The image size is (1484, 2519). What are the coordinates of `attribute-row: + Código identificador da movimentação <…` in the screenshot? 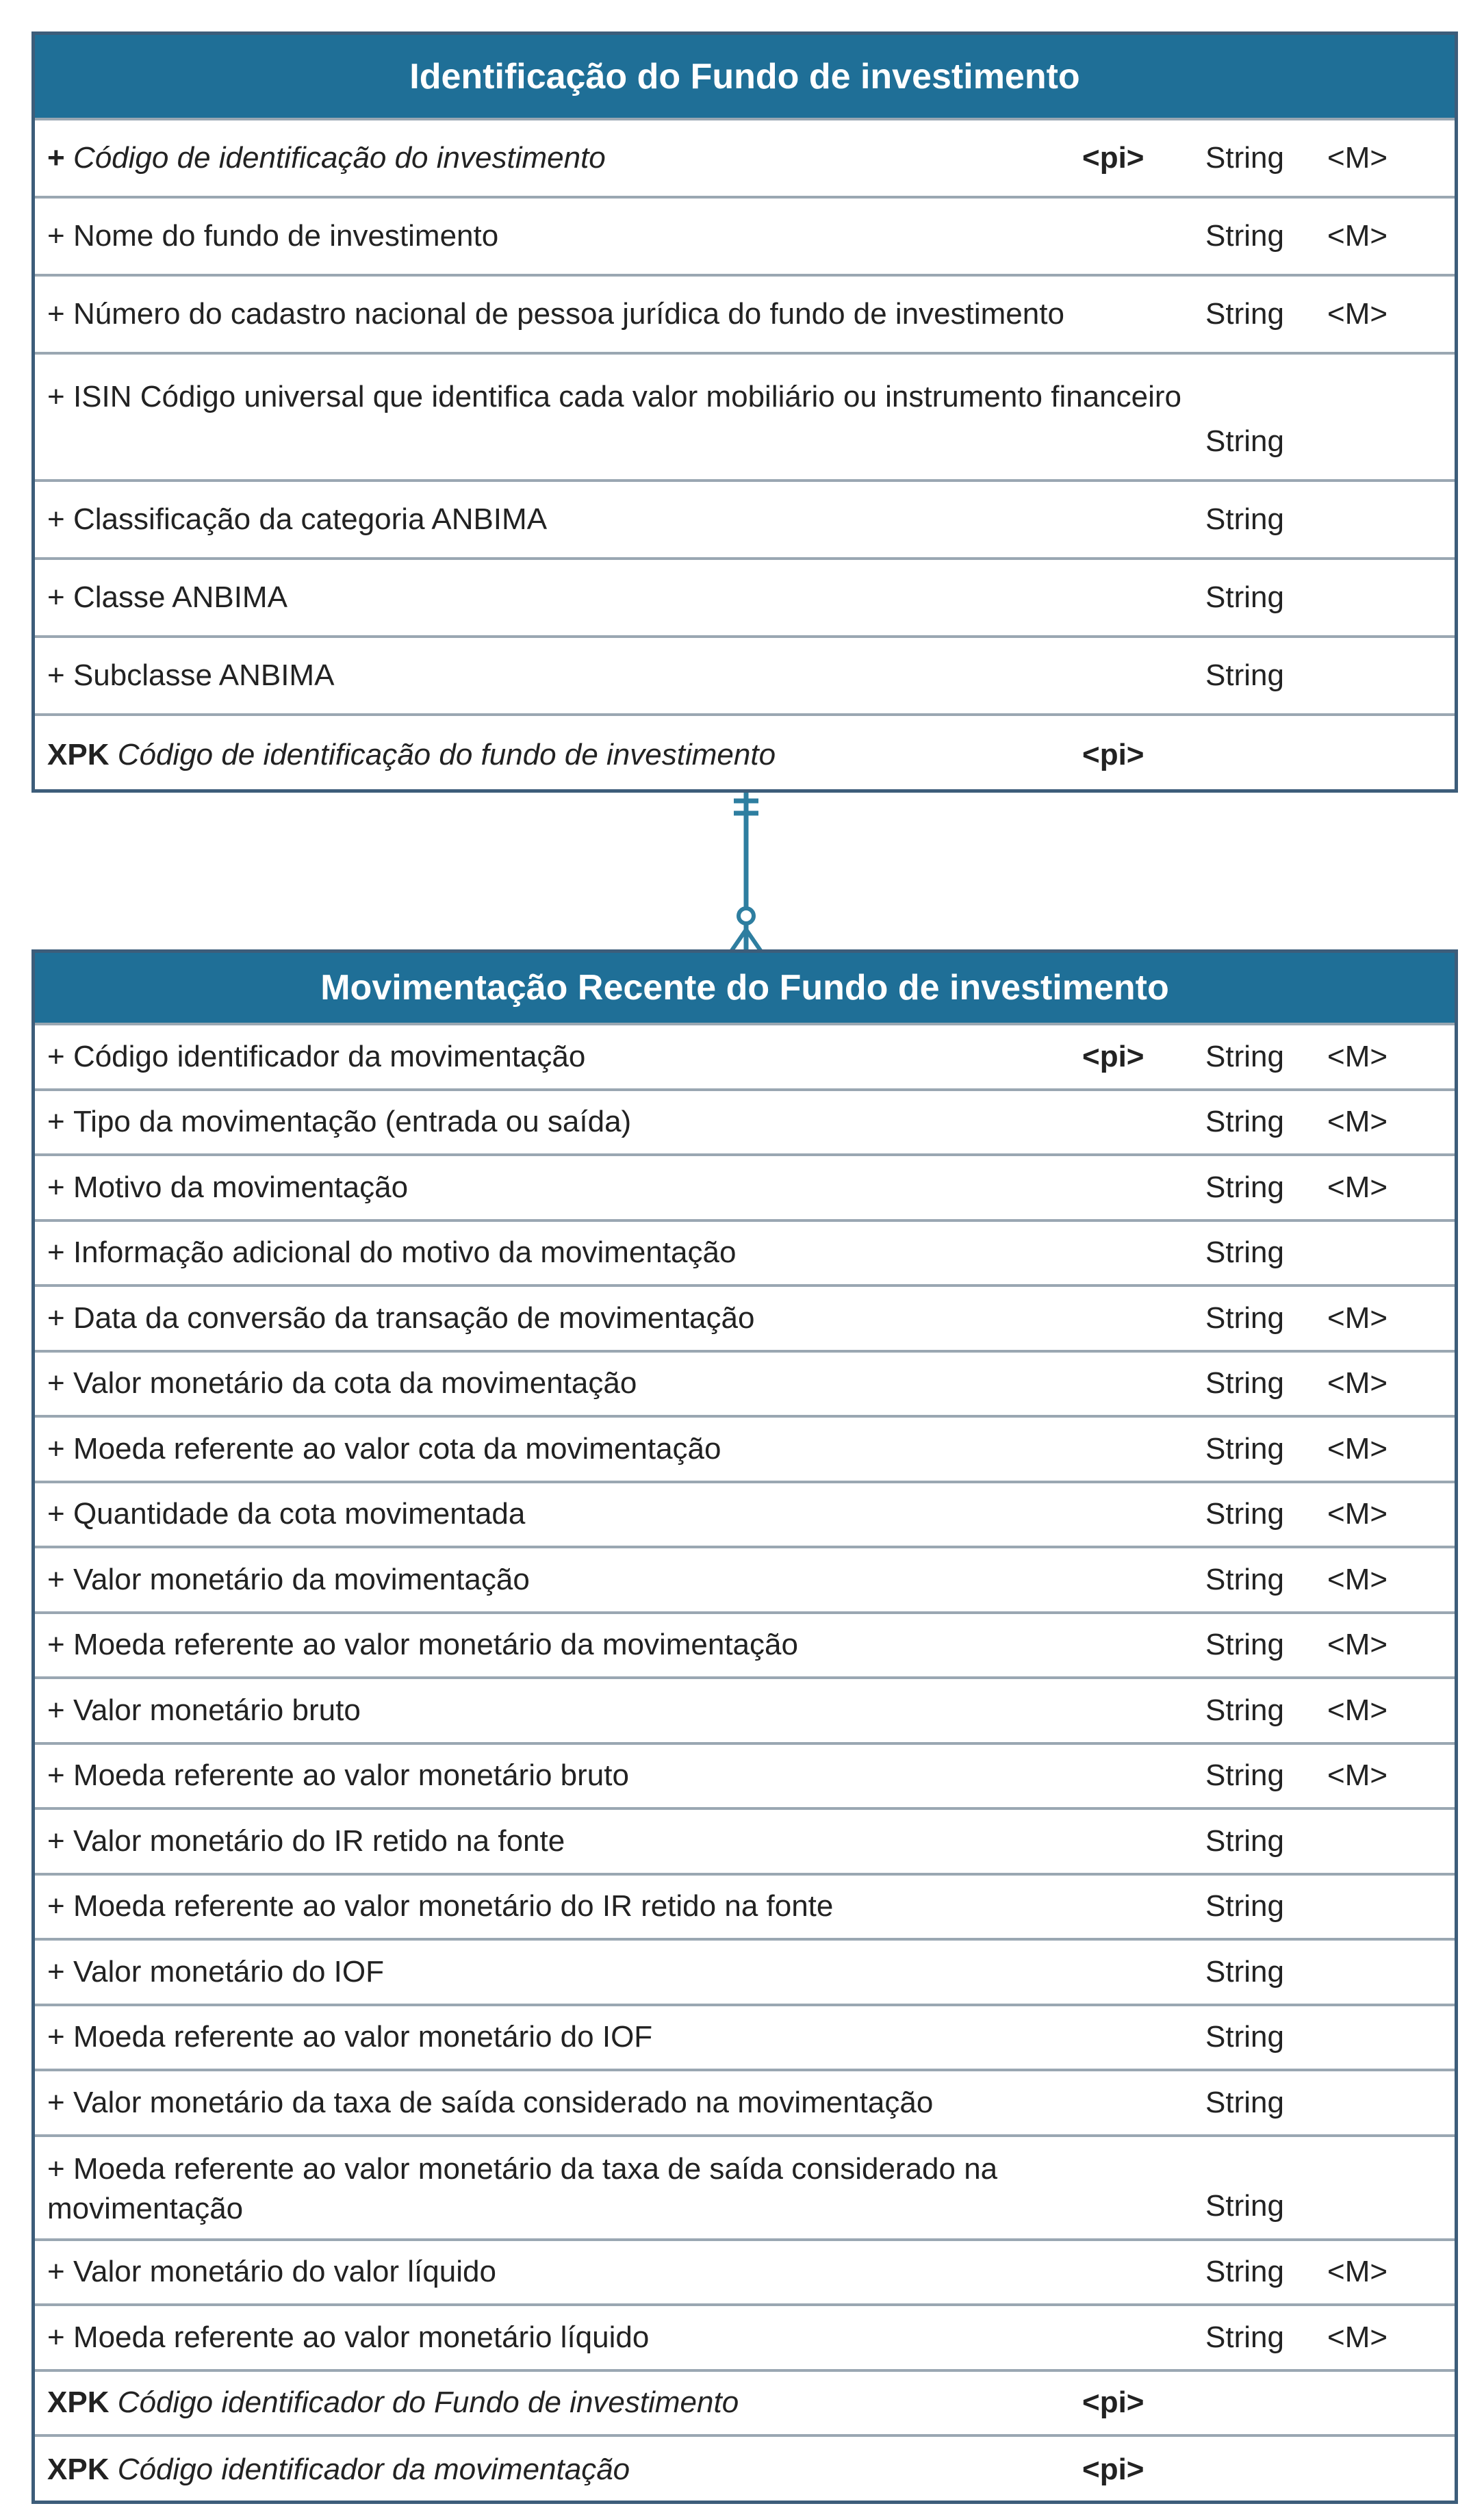 It's located at (745, 1058).